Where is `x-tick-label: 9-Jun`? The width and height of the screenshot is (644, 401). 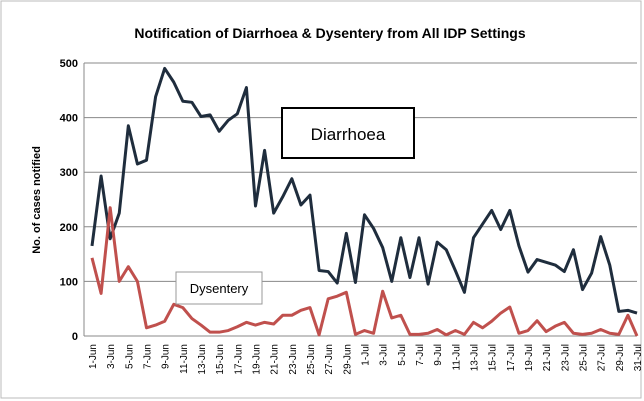
x-tick-label: 9-Jun is located at coordinates (166, 356).